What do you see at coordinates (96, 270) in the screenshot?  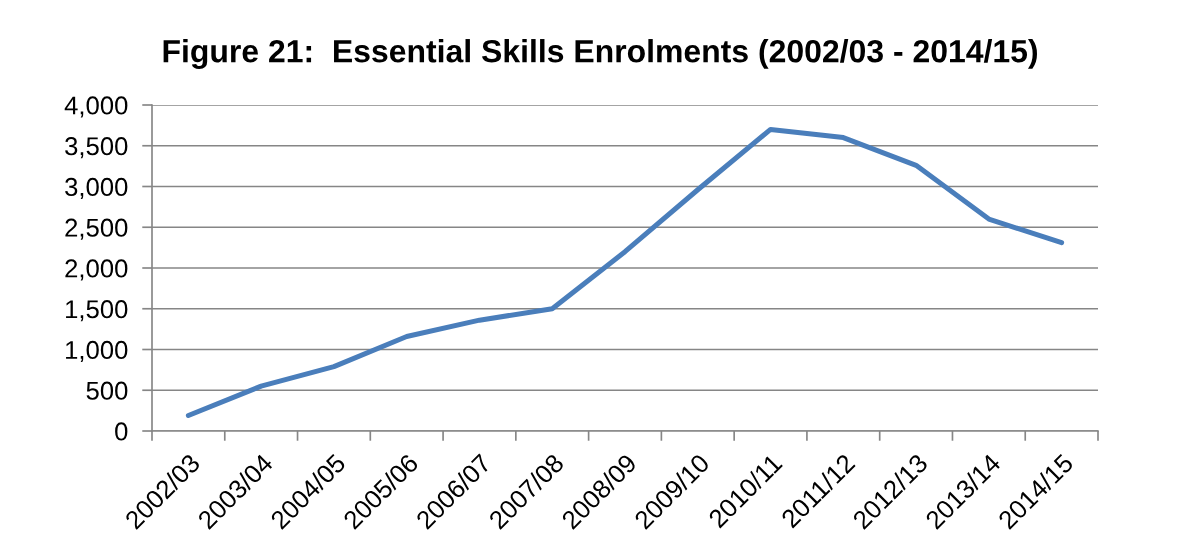 I see `y-tick-label: 2,000` at bounding box center [96, 270].